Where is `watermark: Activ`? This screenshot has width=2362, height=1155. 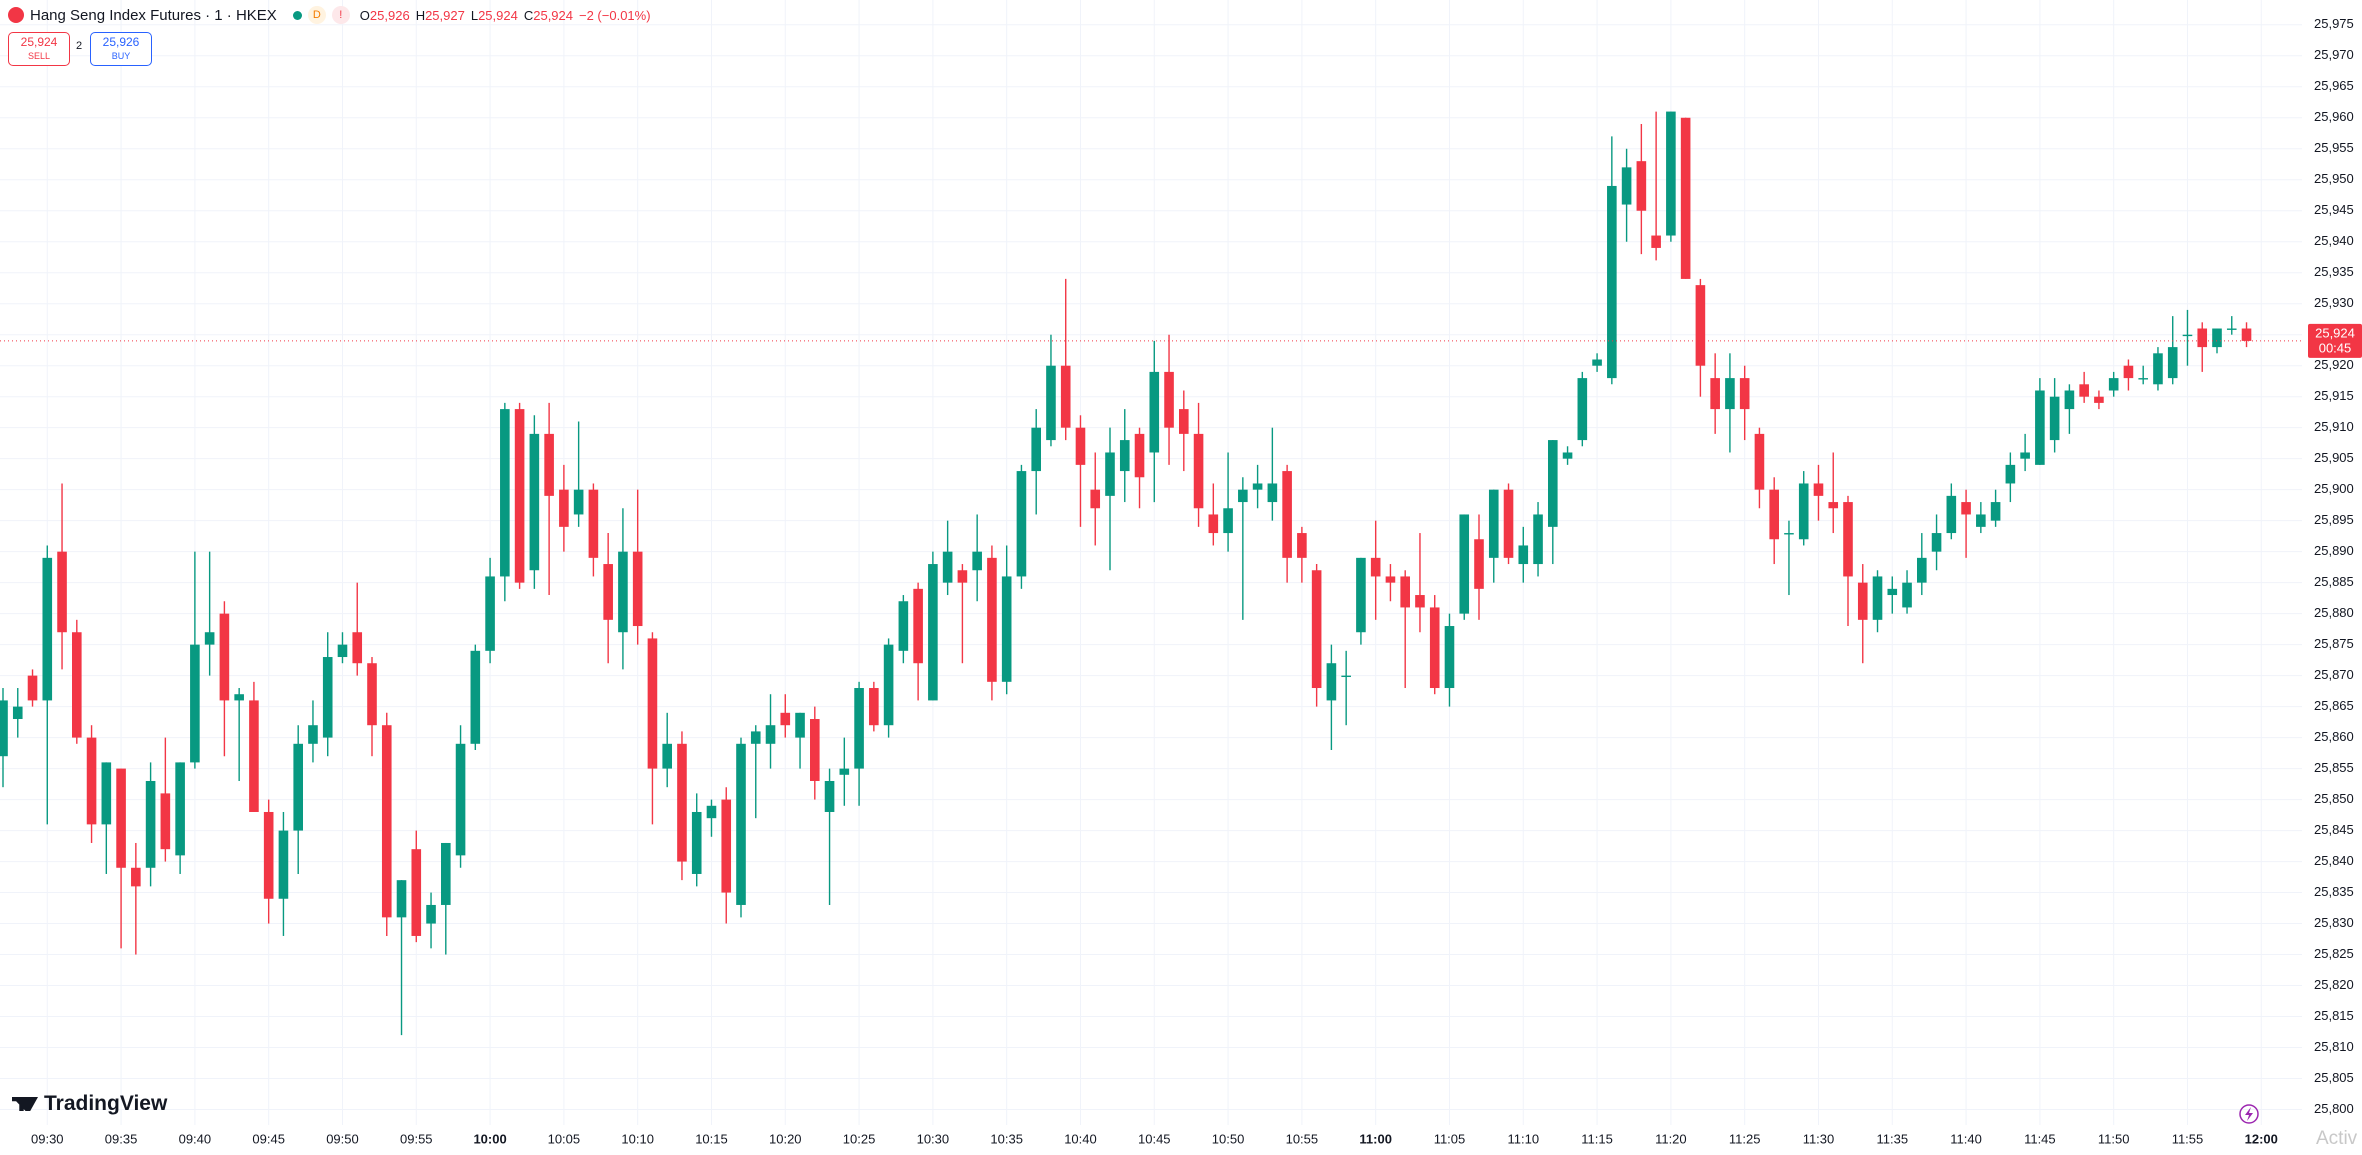 watermark: Activ is located at coordinates (2337, 1138).